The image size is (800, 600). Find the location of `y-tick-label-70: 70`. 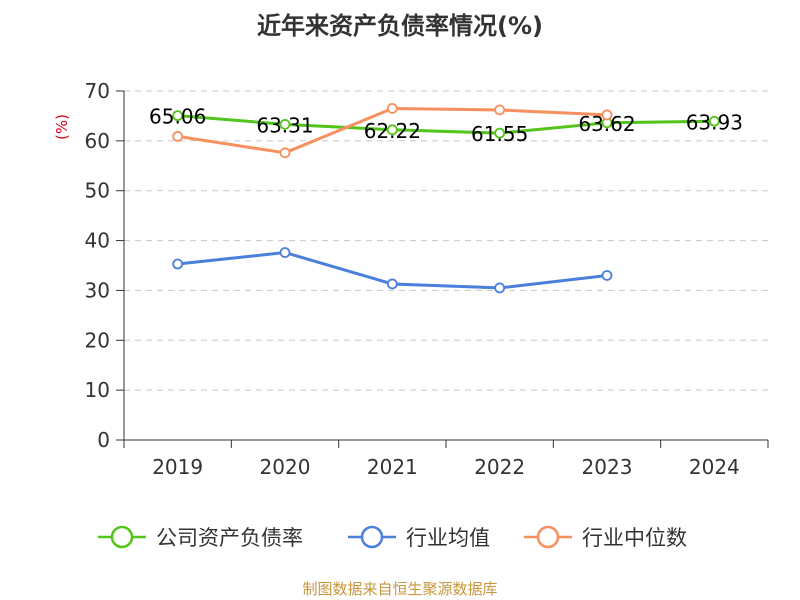

y-tick-label-70: 70 is located at coordinates (97, 91).